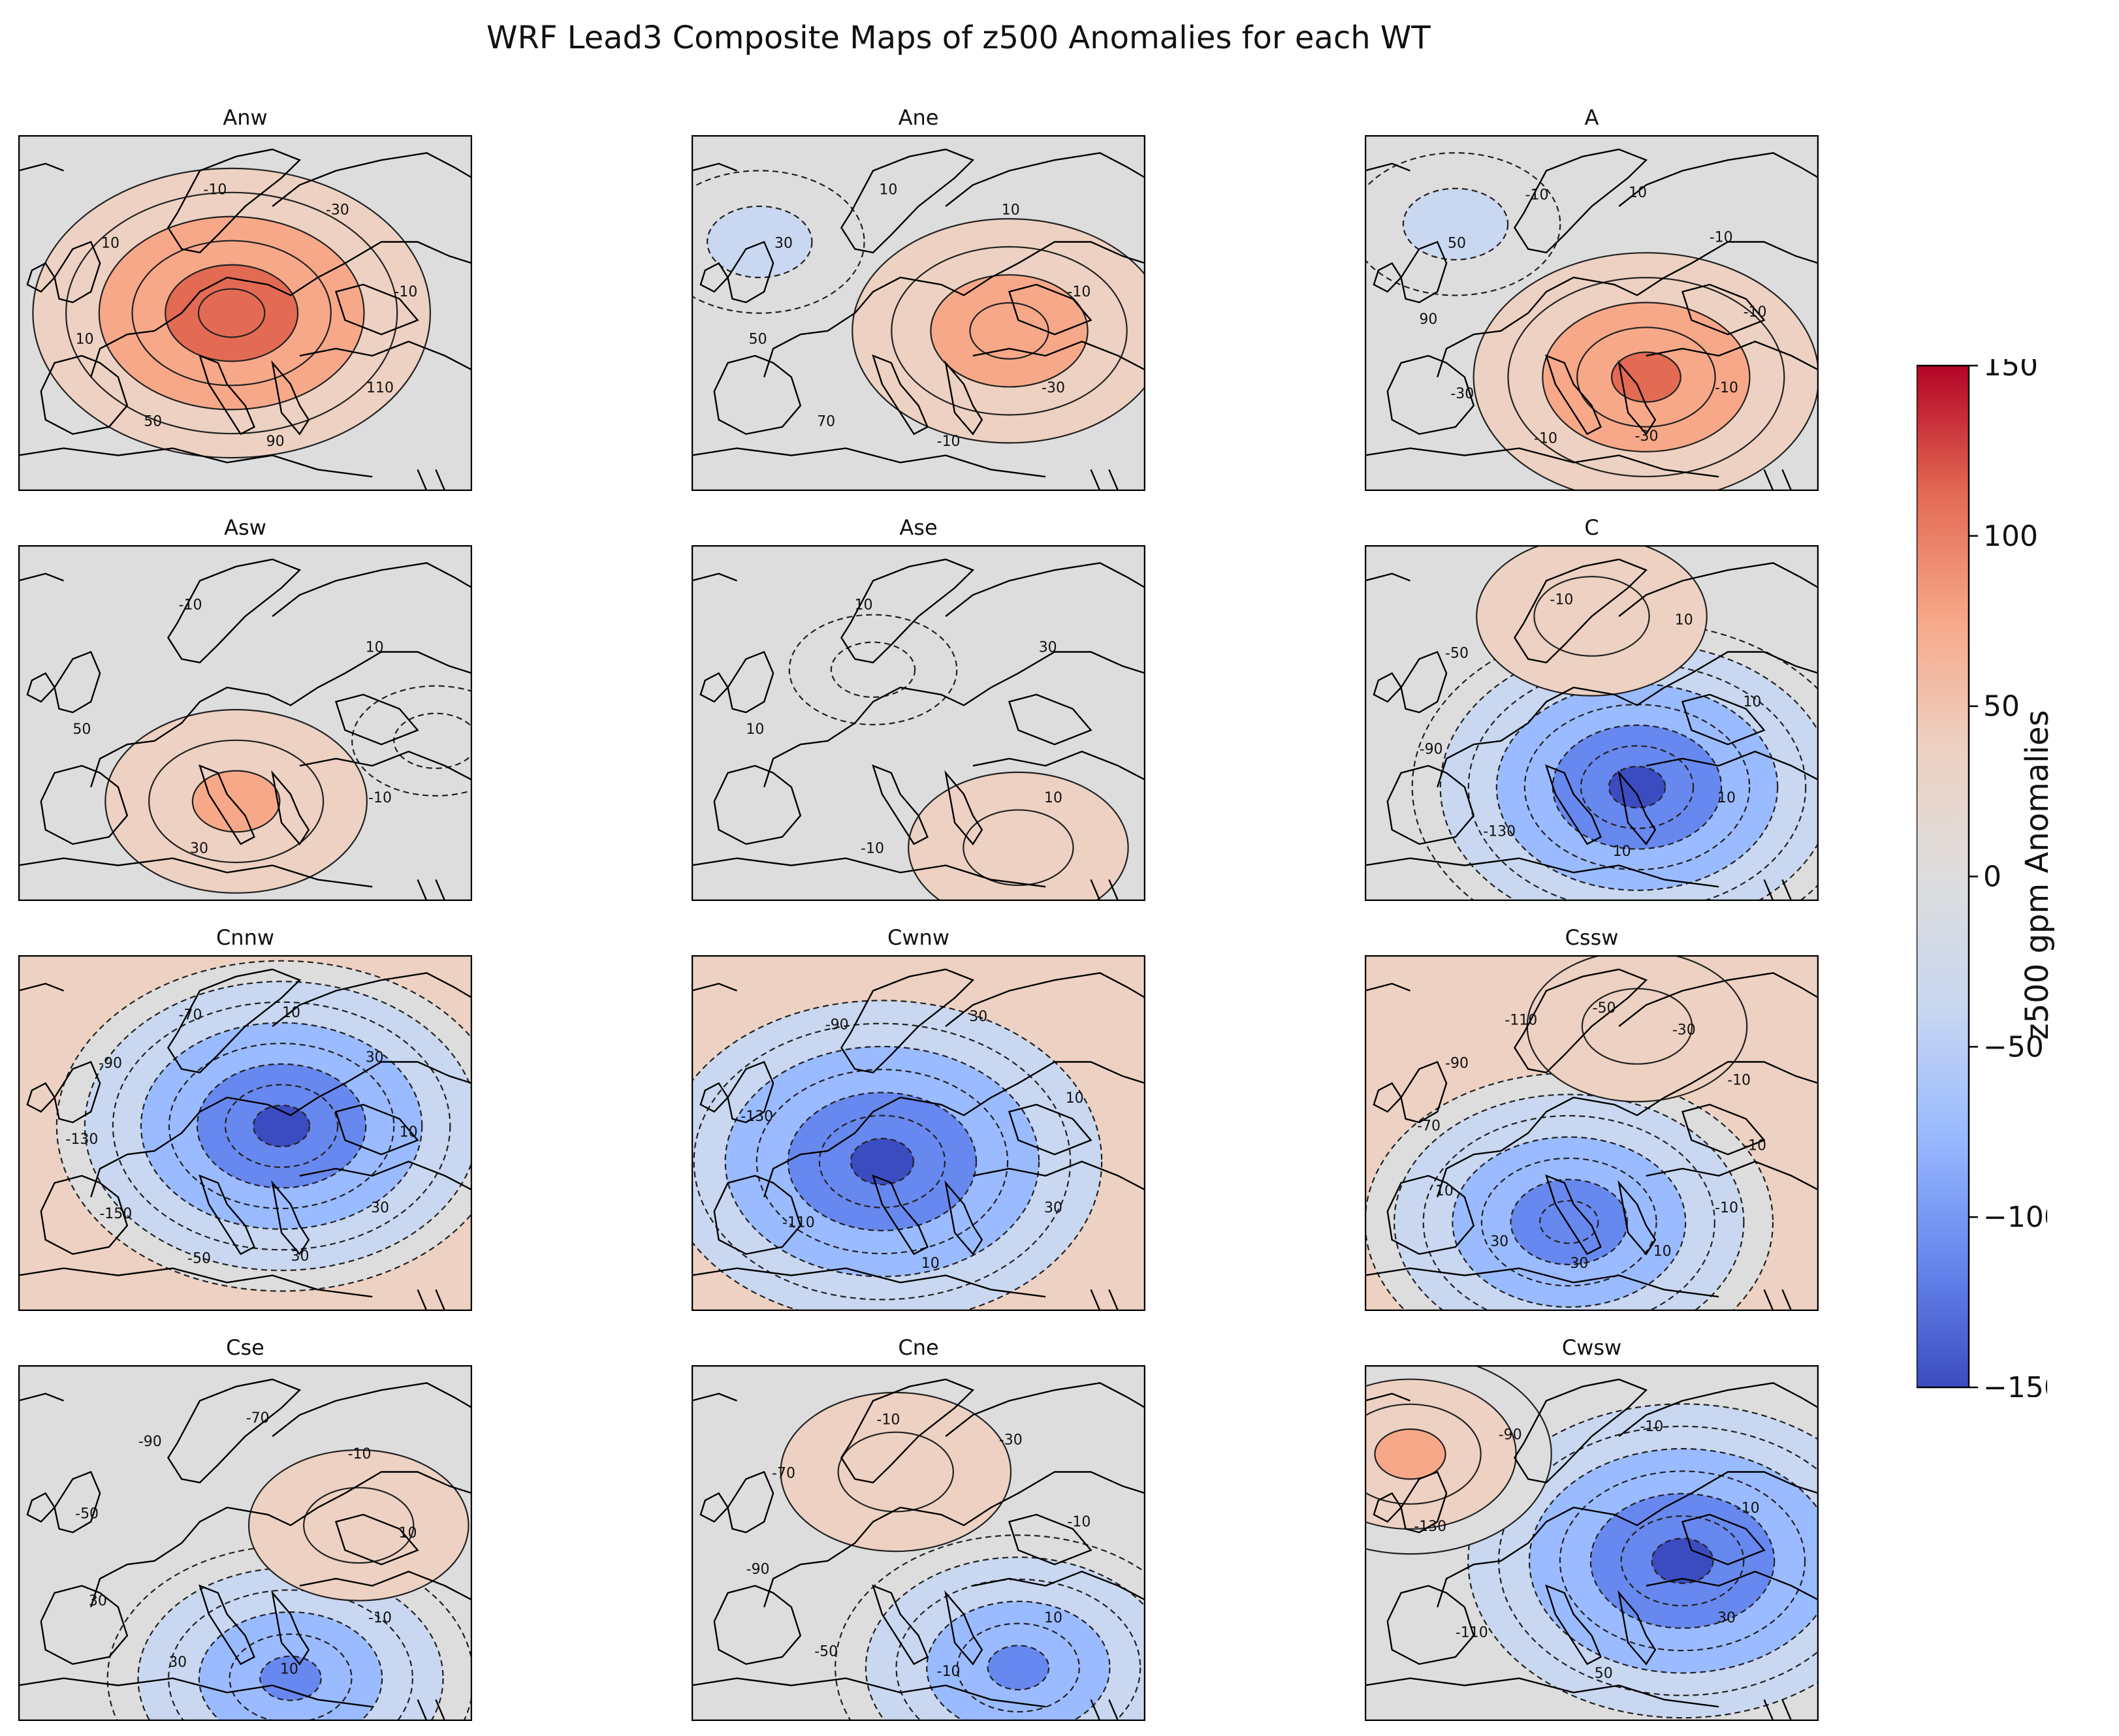 The height and width of the screenshot is (1736, 2119). What do you see at coordinates (275, 442) in the screenshot?
I see `contour-label: 90` at bounding box center [275, 442].